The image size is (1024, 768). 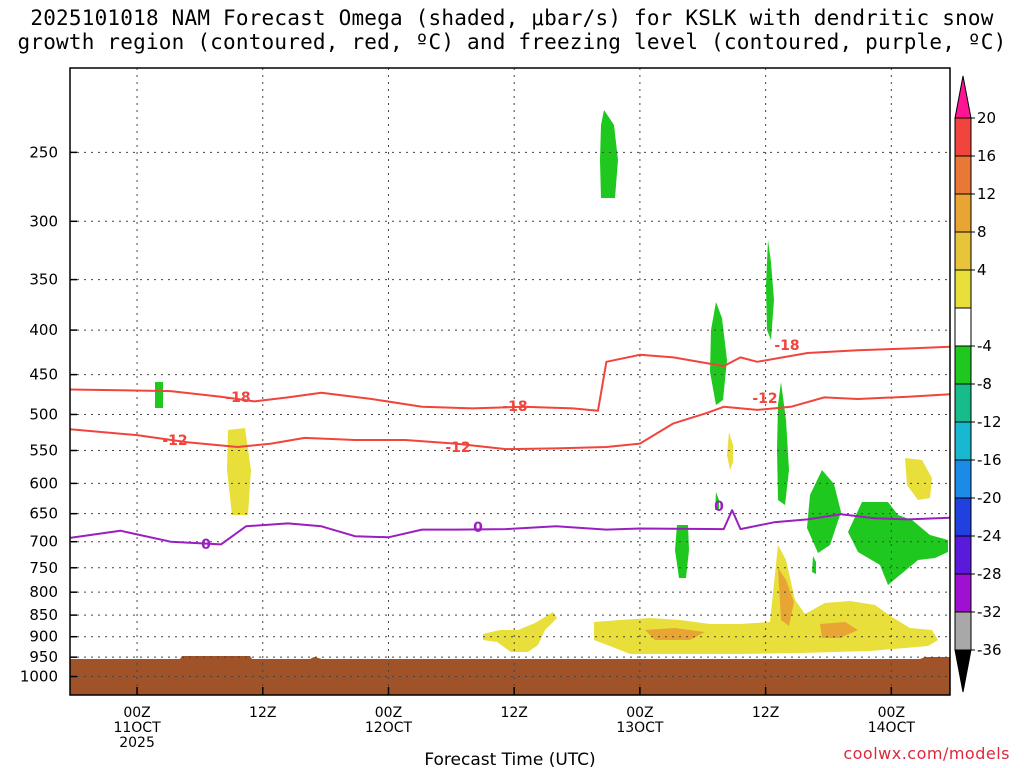 What do you see at coordinates (989, 460) in the screenshot?
I see `colorbar-label: -16` at bounding box center [989, 460].